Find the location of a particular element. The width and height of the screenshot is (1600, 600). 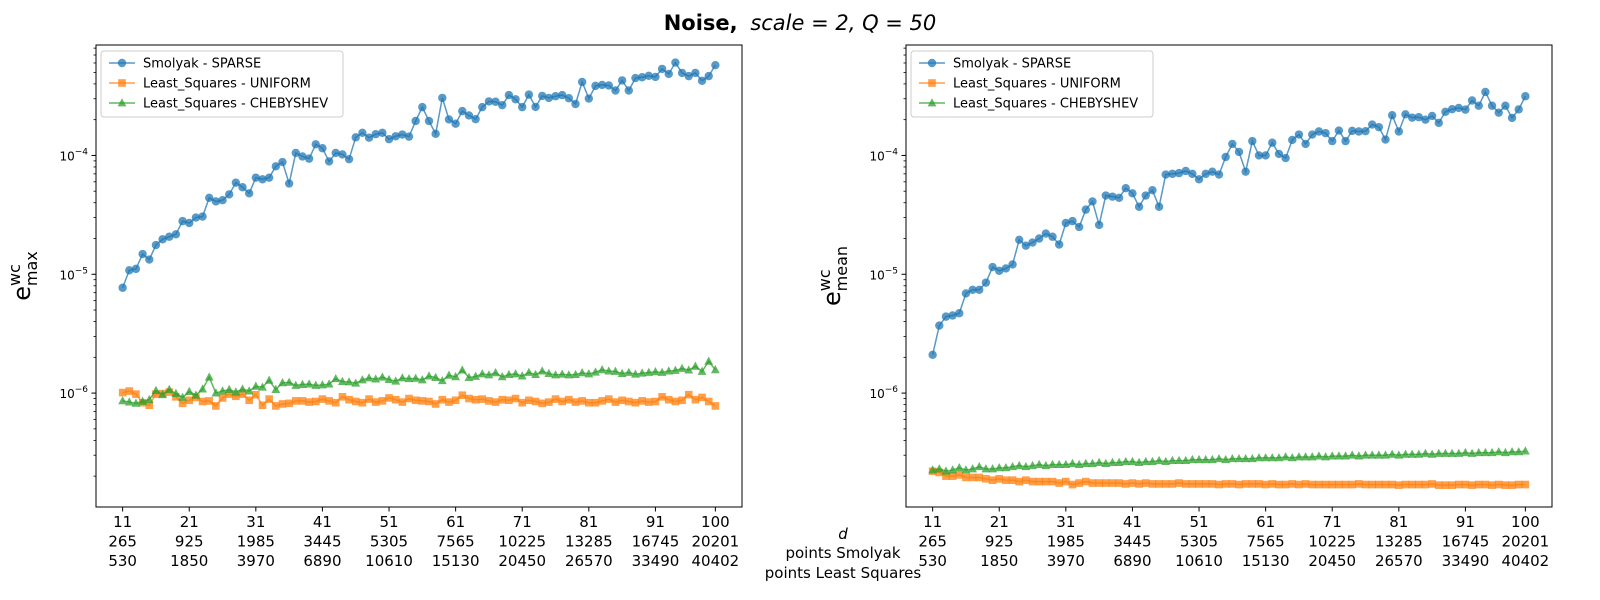

series-chebyshev is located at coordinates (1229, 460).